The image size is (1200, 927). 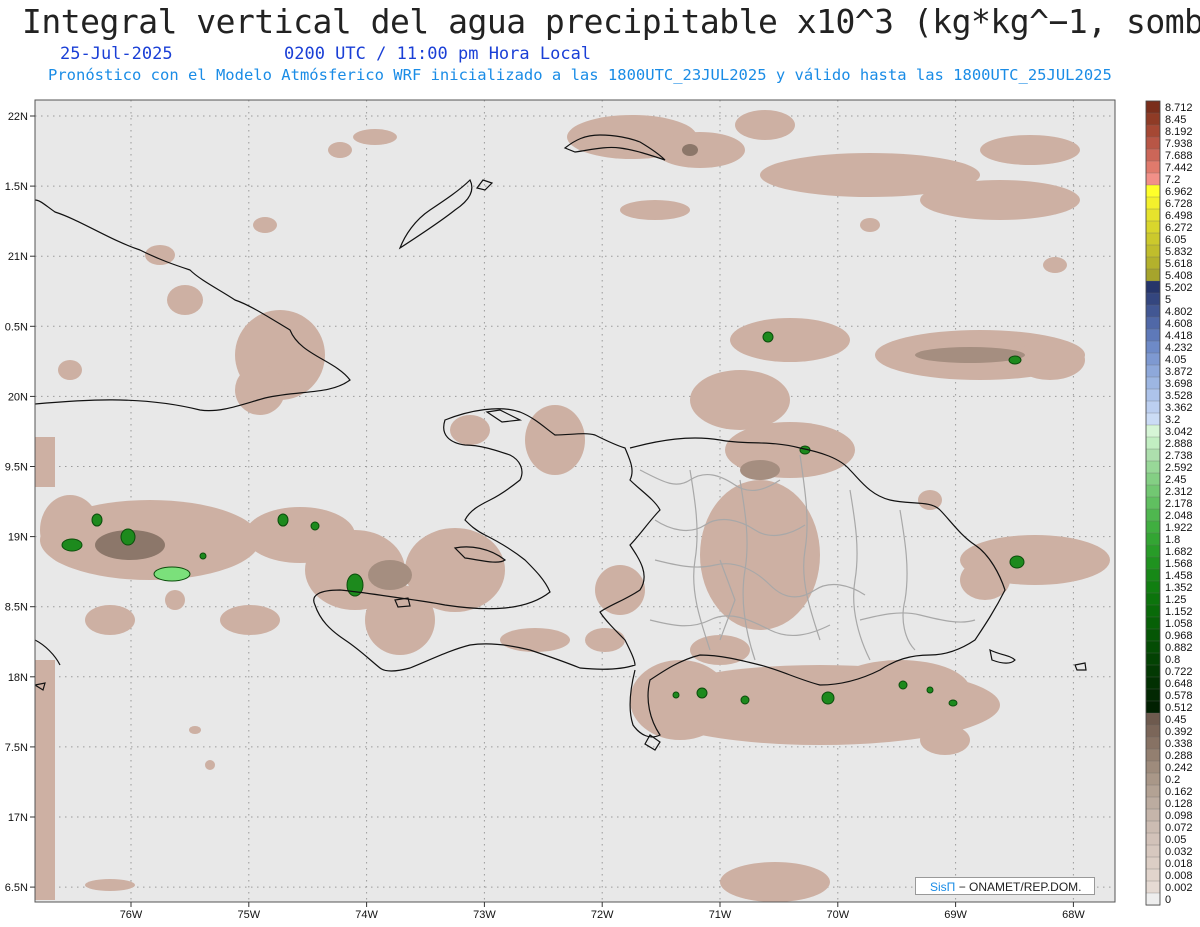 I want to click on colorbar-label: 0.648, so click(x=1179, y=684).